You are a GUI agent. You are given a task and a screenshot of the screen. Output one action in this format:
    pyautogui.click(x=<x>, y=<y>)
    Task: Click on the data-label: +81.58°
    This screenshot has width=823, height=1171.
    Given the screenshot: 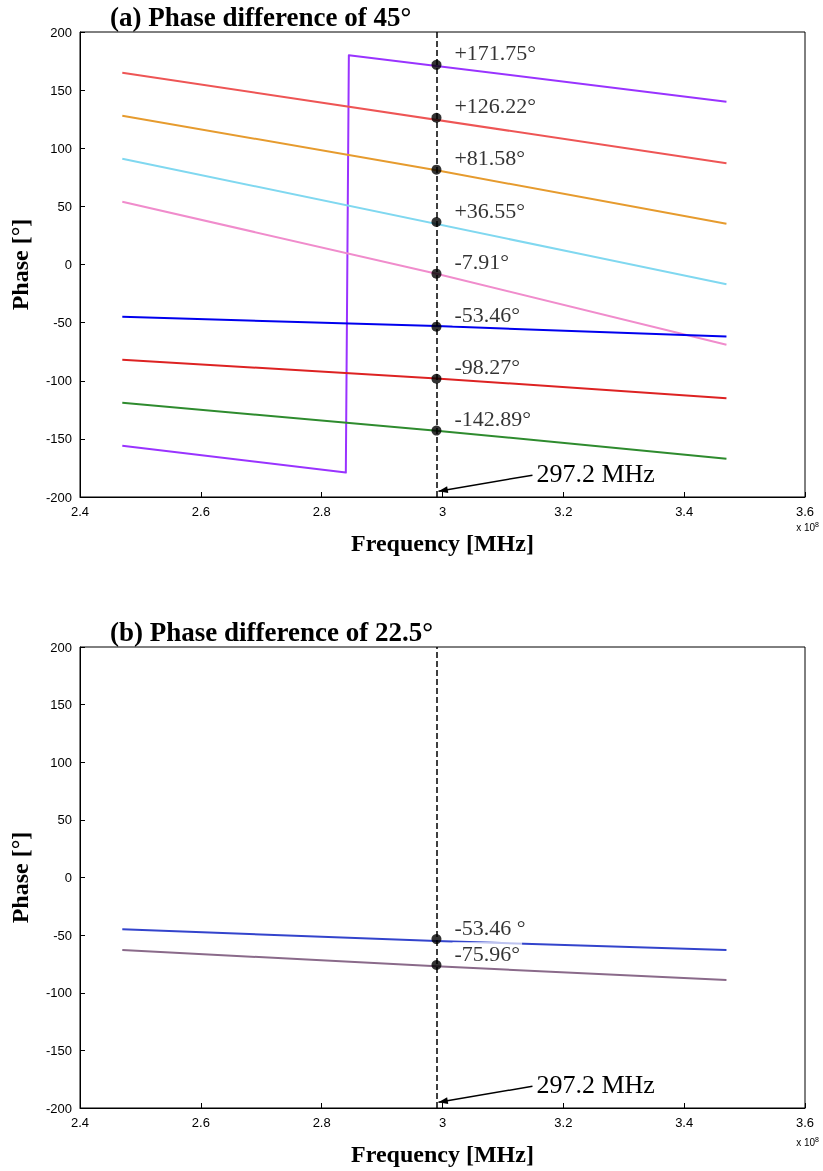 What is the action you would take?
    pyautogui.click(x=490, y=158)
    